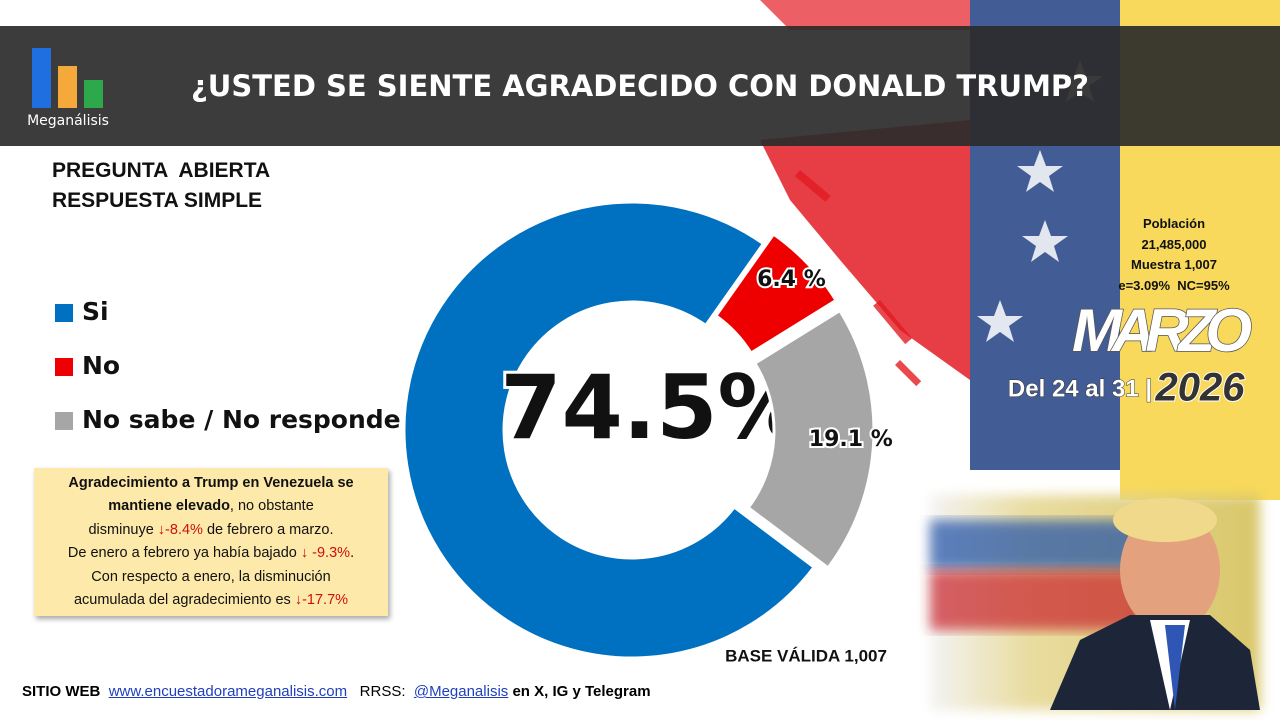 This screenshot has height=720, width=1280. Describe the element at coordinates (268, 529) in the screenshot. I see `note-text: de febrero a marzo.` at that location.